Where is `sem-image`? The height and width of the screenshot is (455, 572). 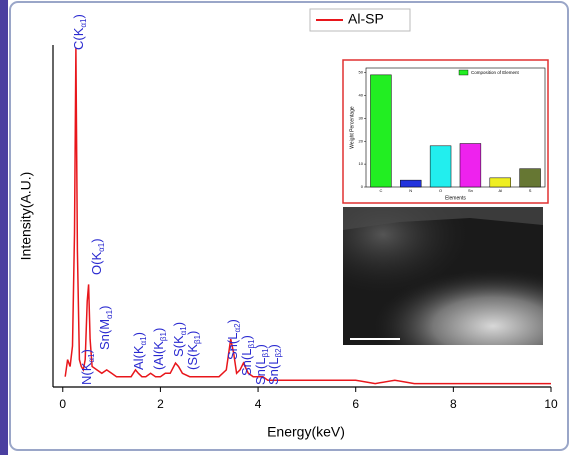 sem-image is located at coordinates (443, 276).